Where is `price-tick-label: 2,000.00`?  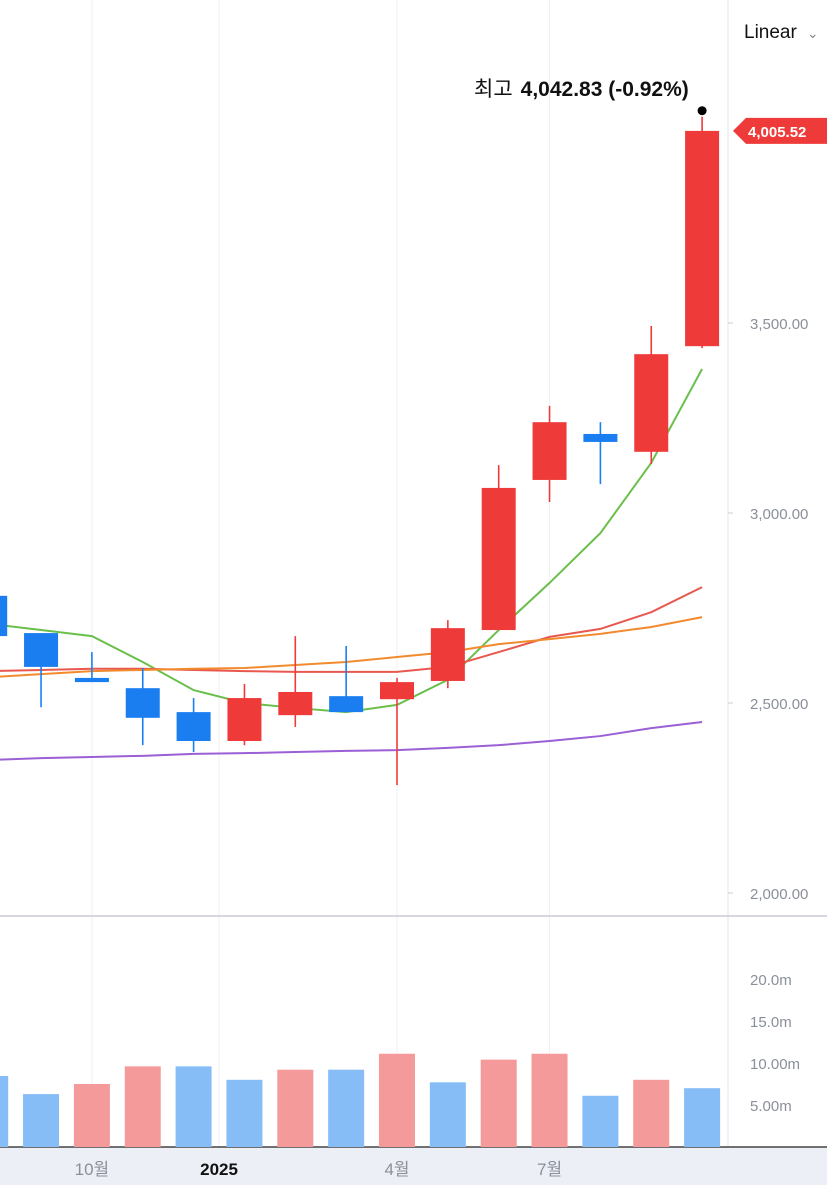
price-tick-label: 2,000.00 is located at coordinates (779, 894).